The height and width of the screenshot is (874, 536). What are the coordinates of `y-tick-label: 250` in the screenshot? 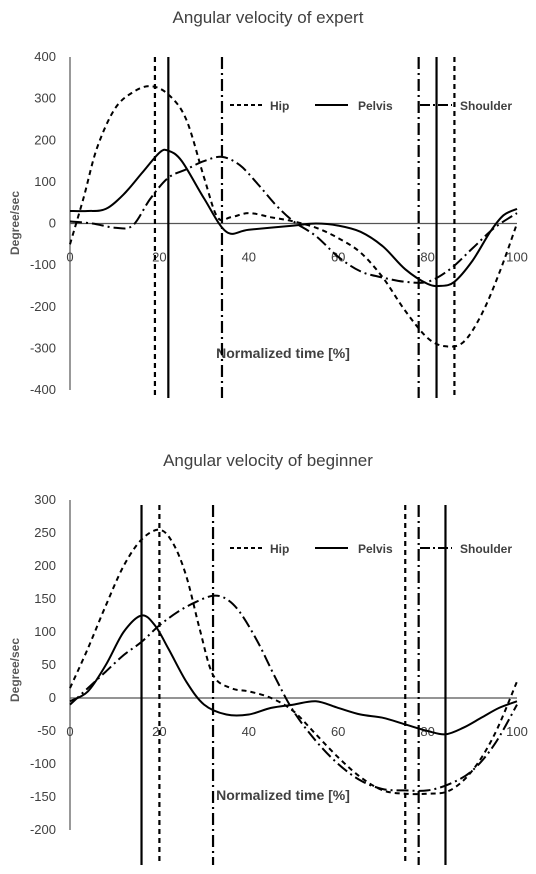 It's located at (45, 532).